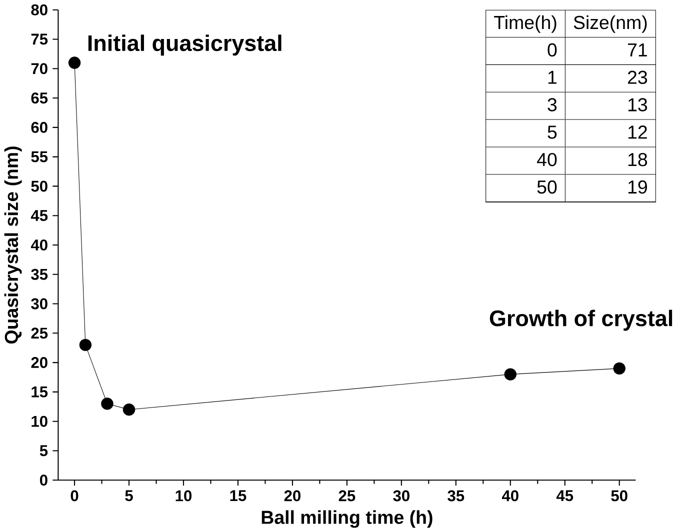 The width and height of the screenshot is (678, 532). Describe the element at coordinates (401, 496) in the screenshot. I see `x-tick-label: 30` at that location.